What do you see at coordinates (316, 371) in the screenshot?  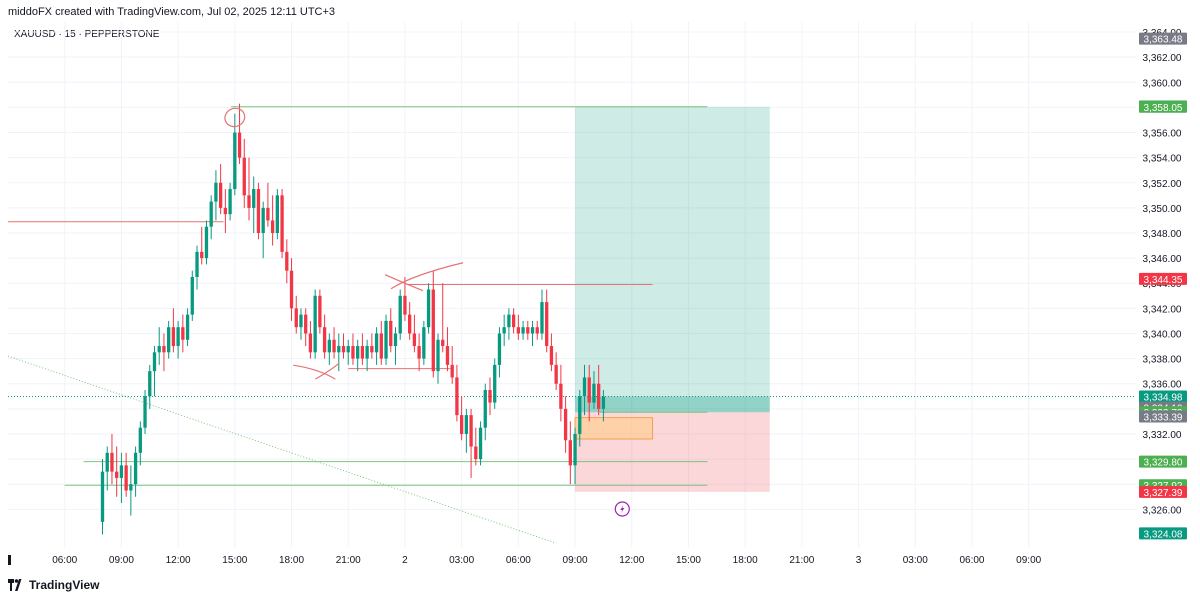 I see `cross-mark-bottom` at bounding box center [316, 371].